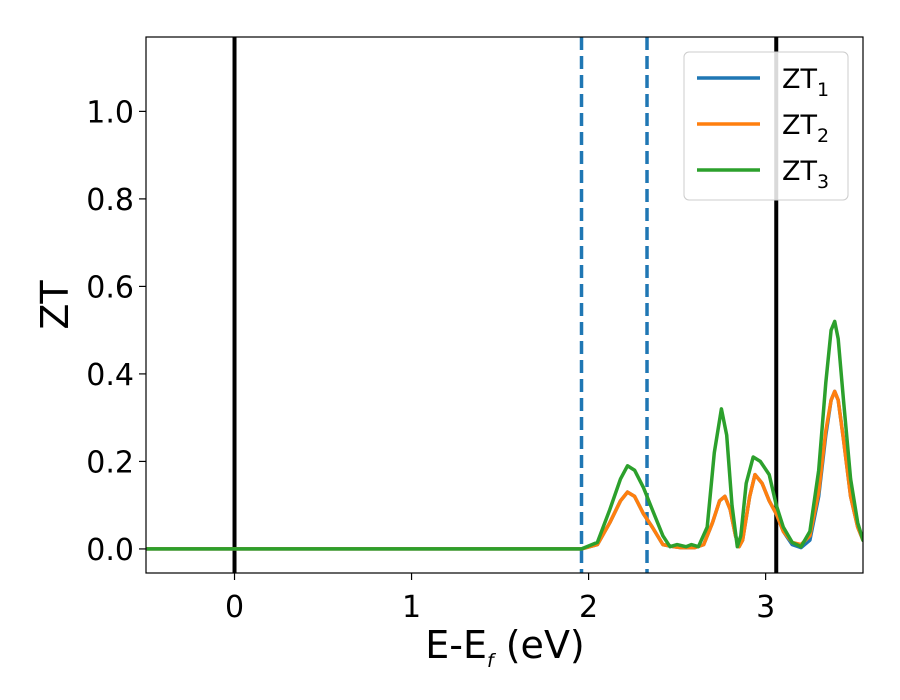 Image resolution: width=900 pixels, height=700 pixels. I want to click on y-tick-label-1: 0.2, so click(110, 462).